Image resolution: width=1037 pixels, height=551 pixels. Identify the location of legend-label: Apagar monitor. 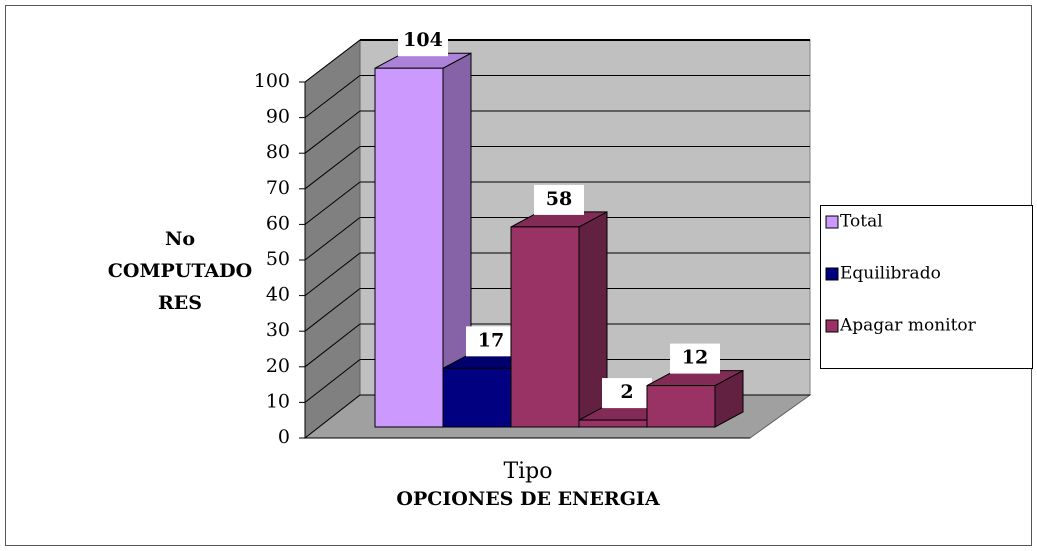
(908, 326).